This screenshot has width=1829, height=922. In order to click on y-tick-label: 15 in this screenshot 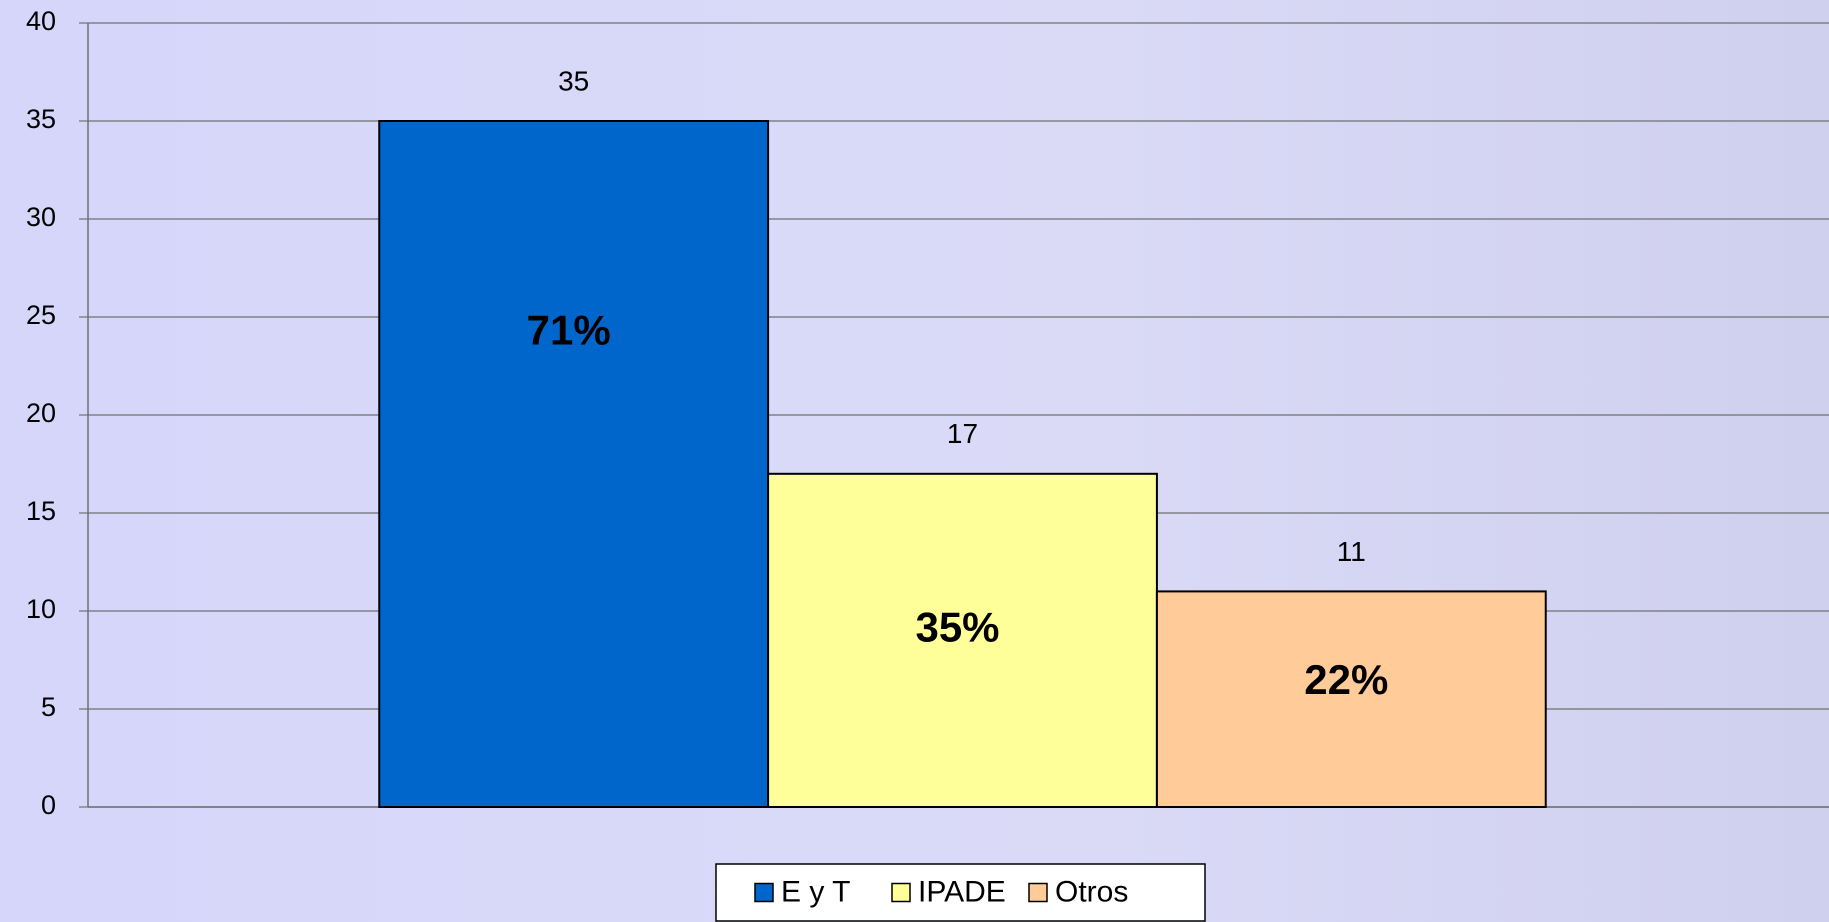, I will do `click(41, 511)`.